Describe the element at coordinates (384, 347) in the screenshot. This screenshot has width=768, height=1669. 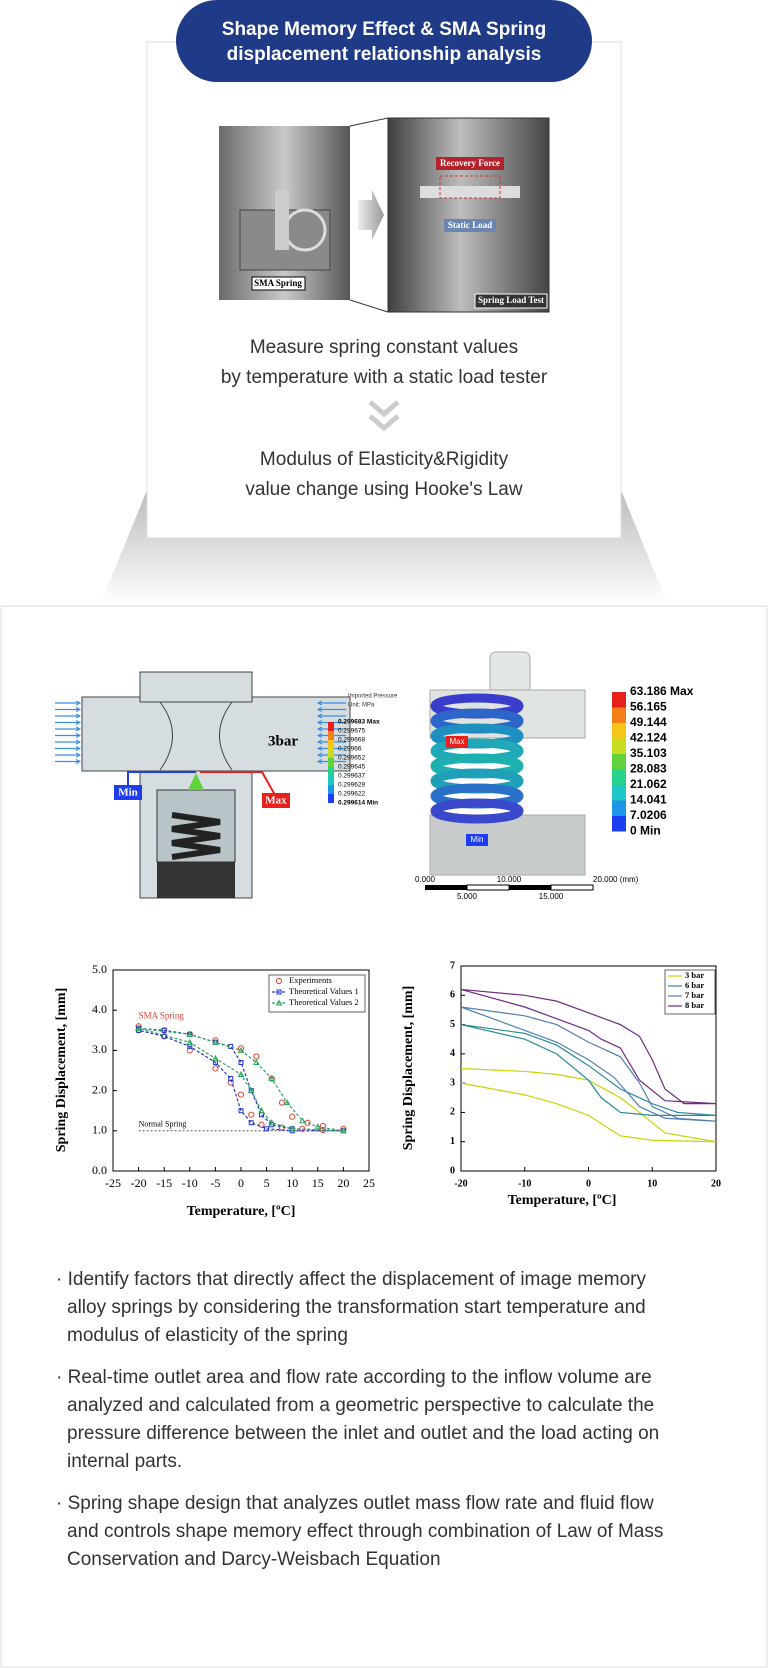
I see `process-text: Measure spring constant values` at that location.